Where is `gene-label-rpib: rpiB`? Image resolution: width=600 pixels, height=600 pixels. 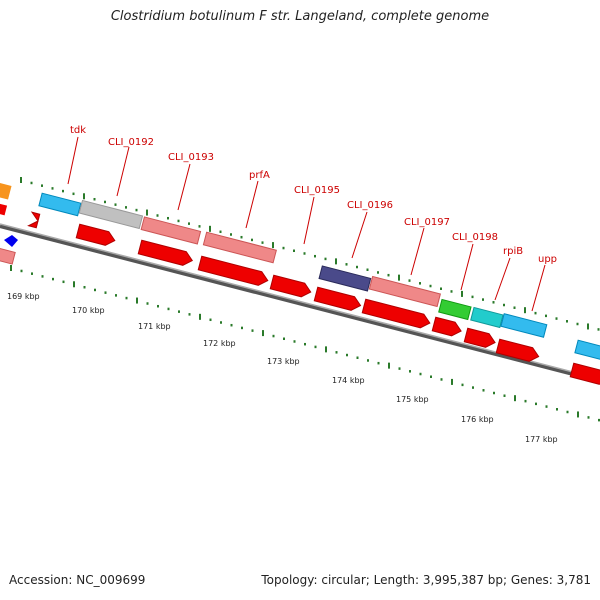
gene-label-rpib: rpiB is located at coordinates (513, 251).